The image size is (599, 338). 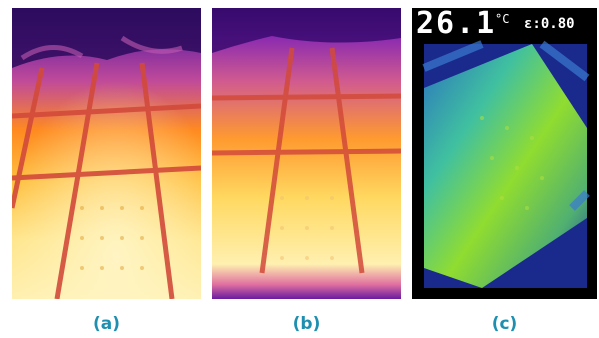 I want to click on caption-c: (c), so click(x=504, y=324).